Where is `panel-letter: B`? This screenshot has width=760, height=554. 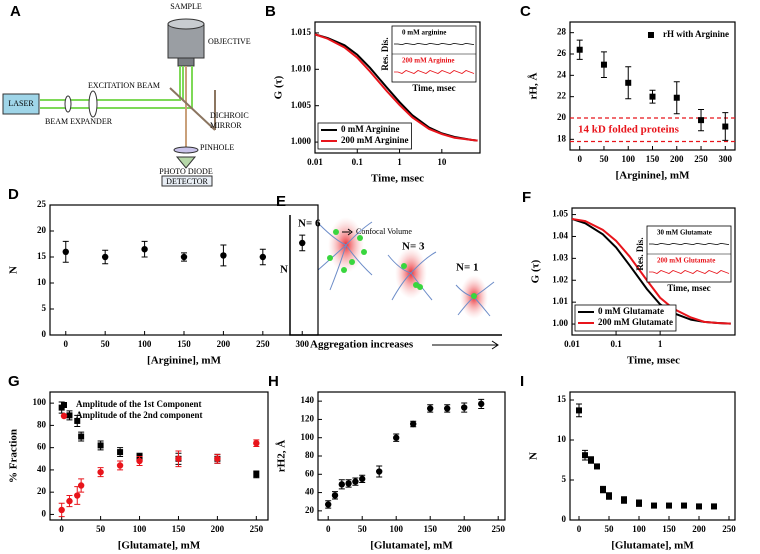 panel-letter: B is located at coordinates (270, 11).